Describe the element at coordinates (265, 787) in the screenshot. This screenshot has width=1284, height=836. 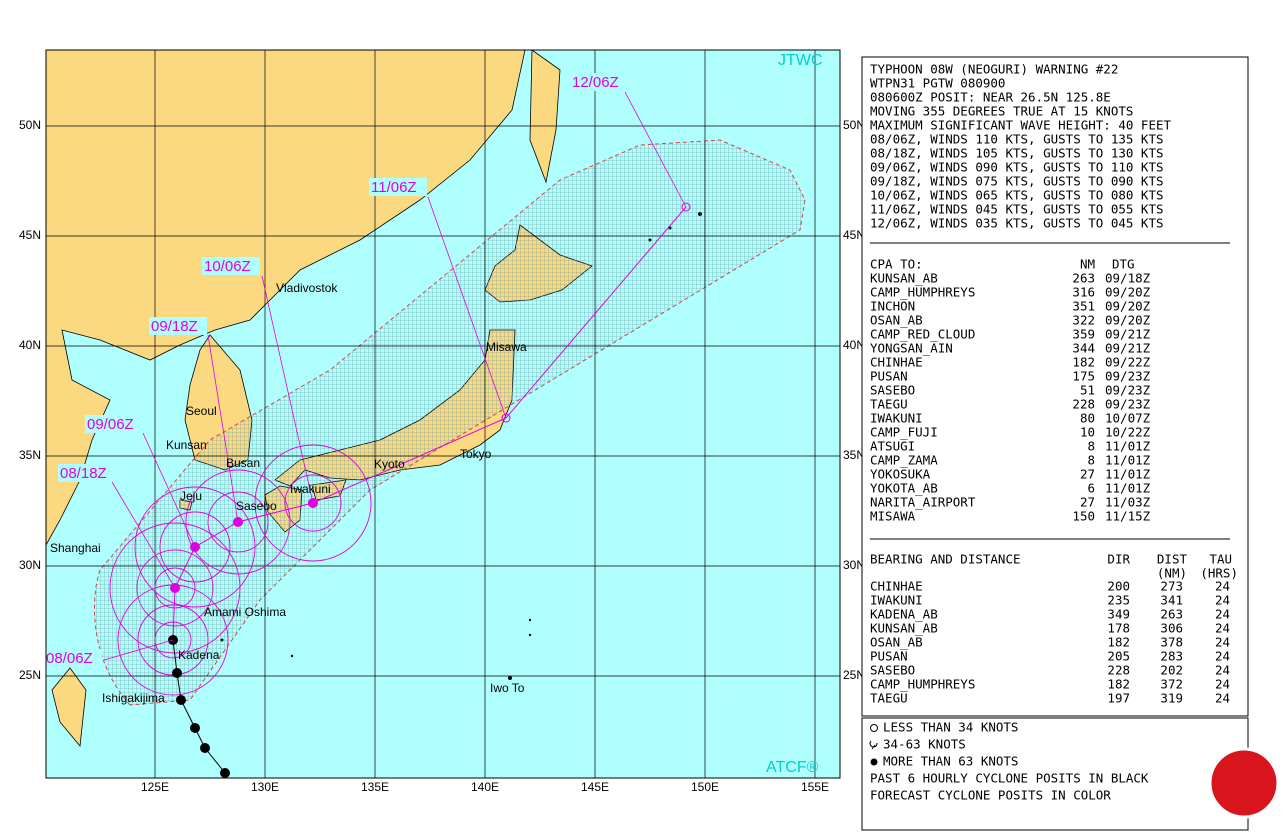
I see `lon-label: 130E` at that location.